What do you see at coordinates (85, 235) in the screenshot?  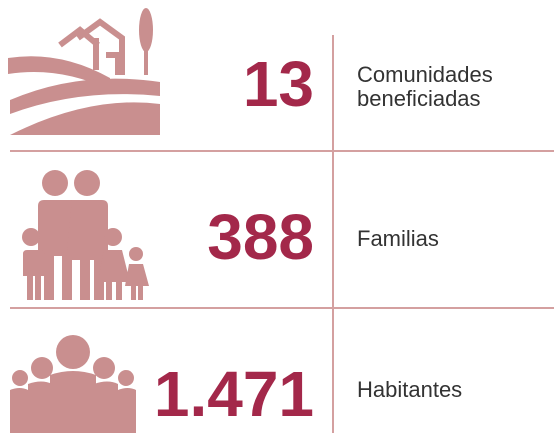 I see `family-icon` at bounding box center [85, 235].